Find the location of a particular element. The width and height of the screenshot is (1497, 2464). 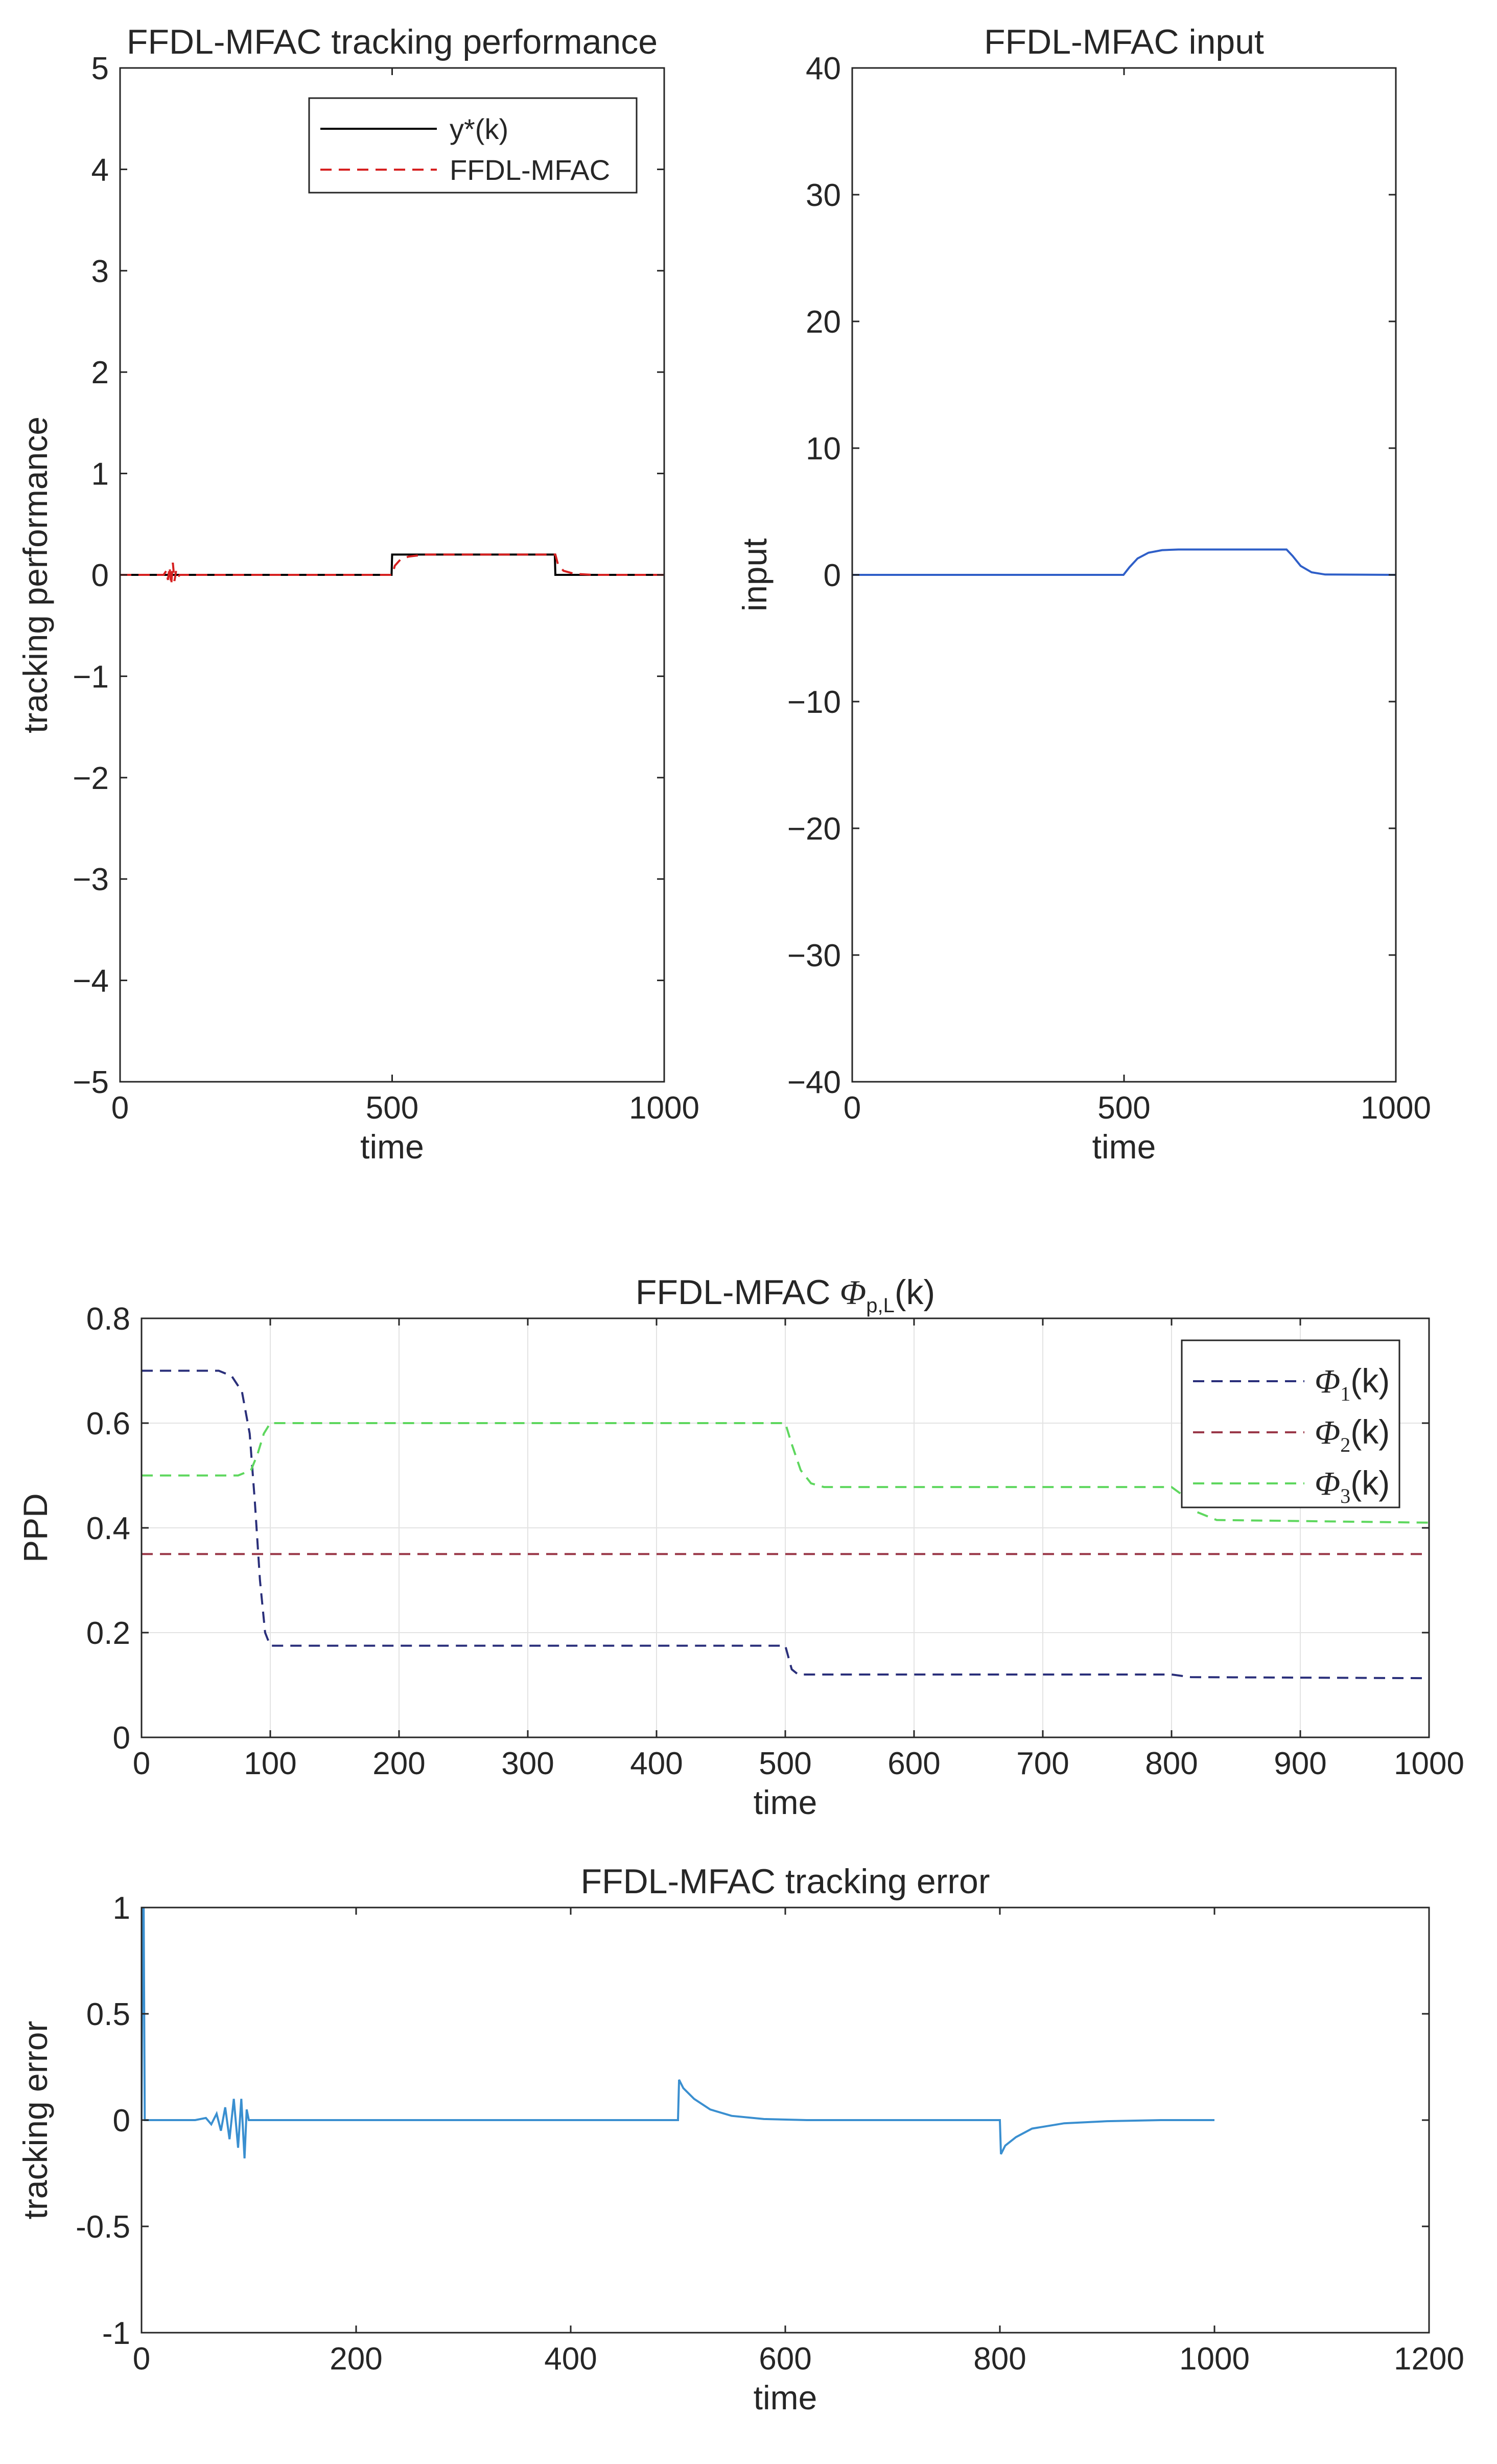

legend-label: Φ2(k) is located at coordinates (1352, 1435).